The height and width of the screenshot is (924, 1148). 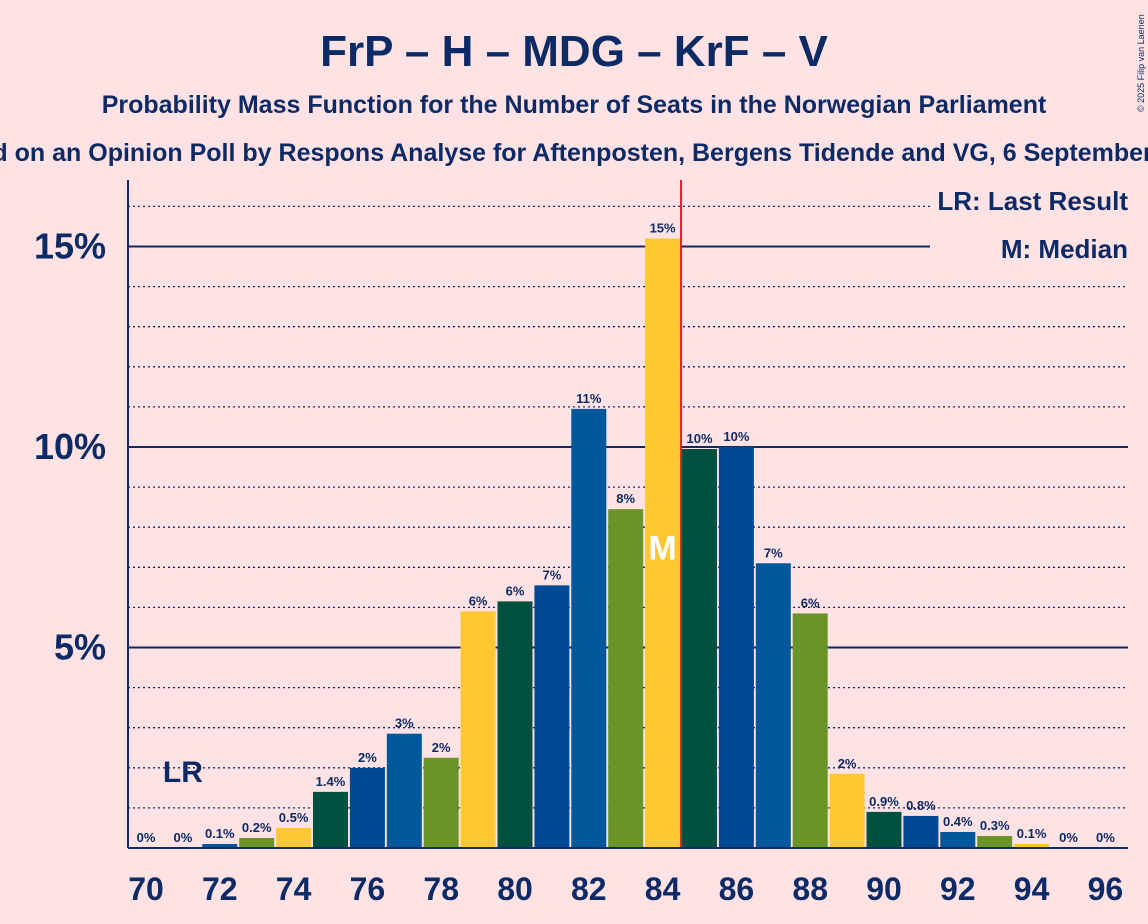 I want to click on x-tick-label: 76, so click(x=368, y=889).